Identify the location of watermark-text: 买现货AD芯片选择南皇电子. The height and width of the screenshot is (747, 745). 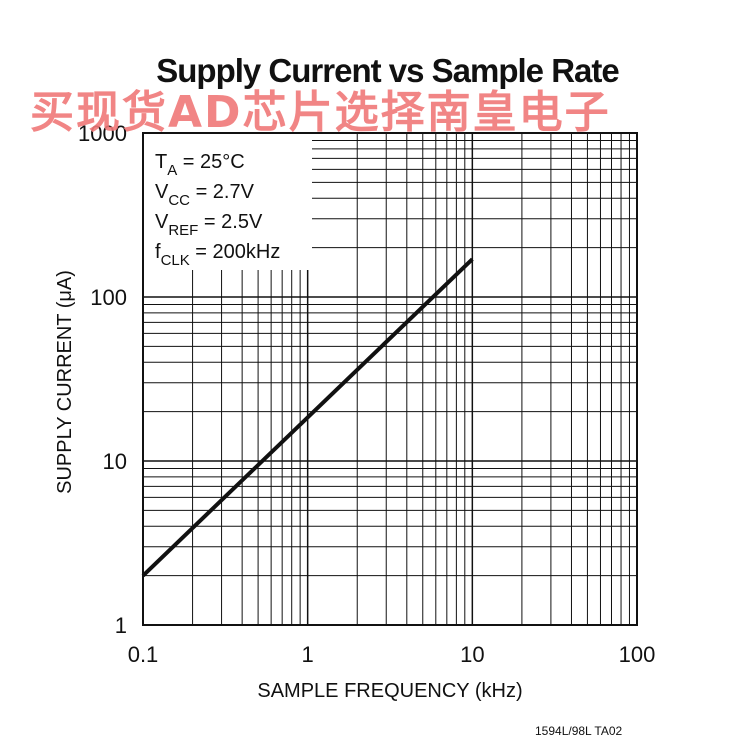
(320, 112).